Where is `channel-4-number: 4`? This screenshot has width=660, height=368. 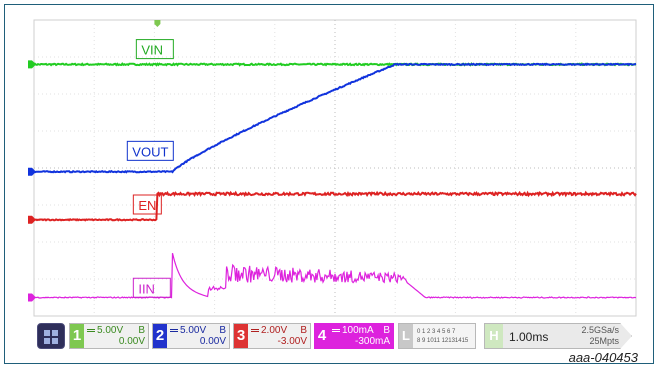 channel-4-number: 4 is located at coordinates (322, 336).